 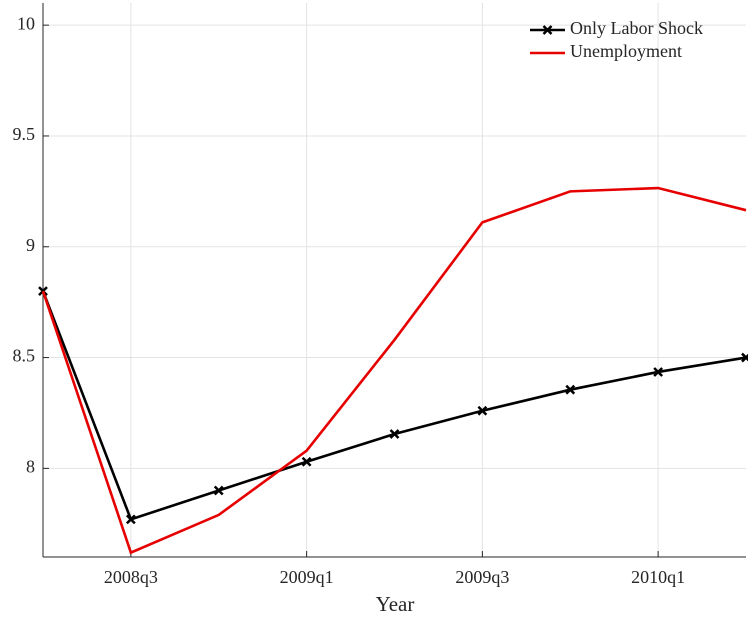 What do you see at coordinates (307, 577) in the screenshot?
I see `x-tick-label: 2009q1` at bounding box center [307, 577].